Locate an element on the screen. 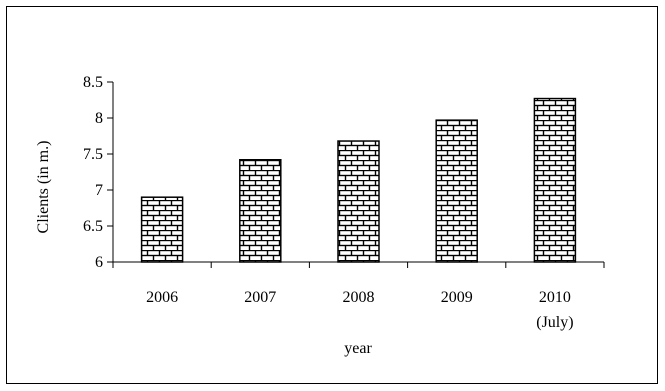 The width and height of the screenshot is (665, 391). x-tick-label: 2008 is located at coordinates (359, 297).